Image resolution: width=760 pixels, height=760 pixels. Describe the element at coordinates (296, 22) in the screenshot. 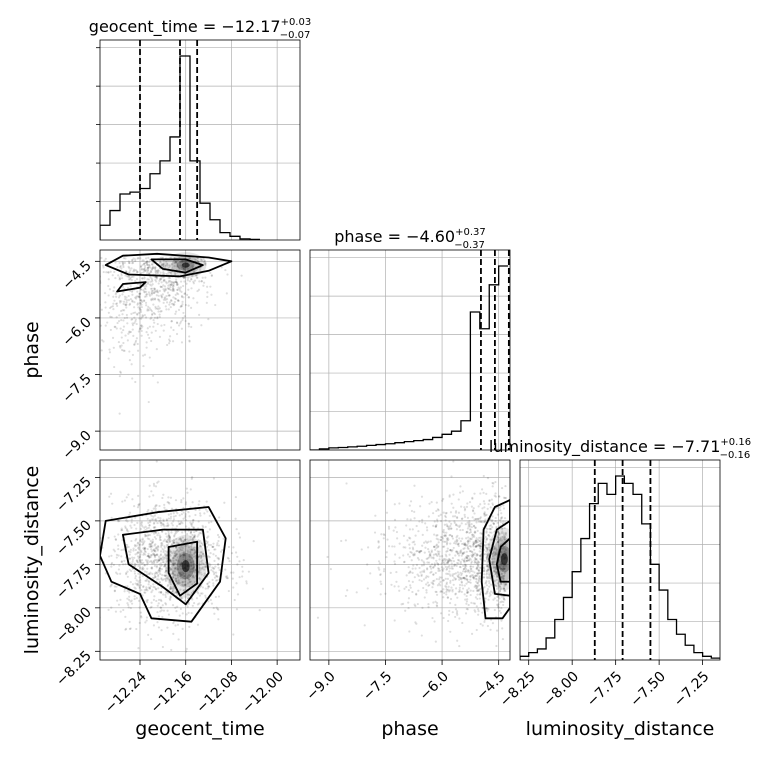

I see `title-sup: +0.03` at that location.